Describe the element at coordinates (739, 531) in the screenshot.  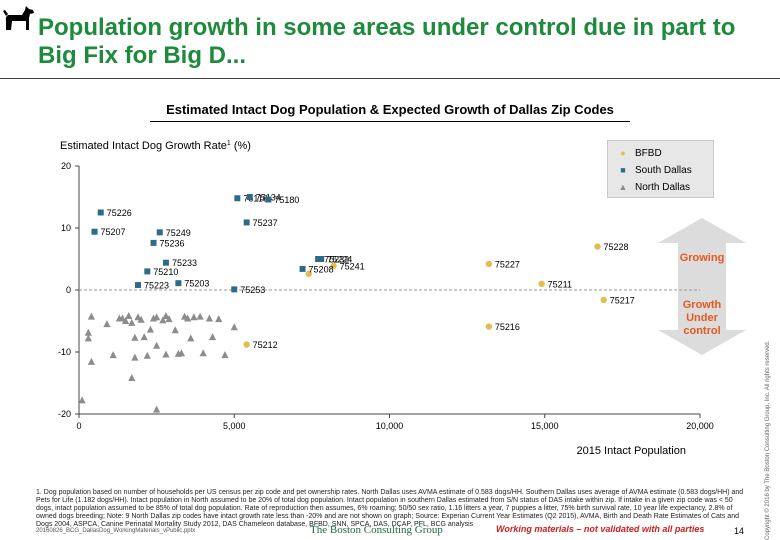
I see `page-number: 14` at that location.